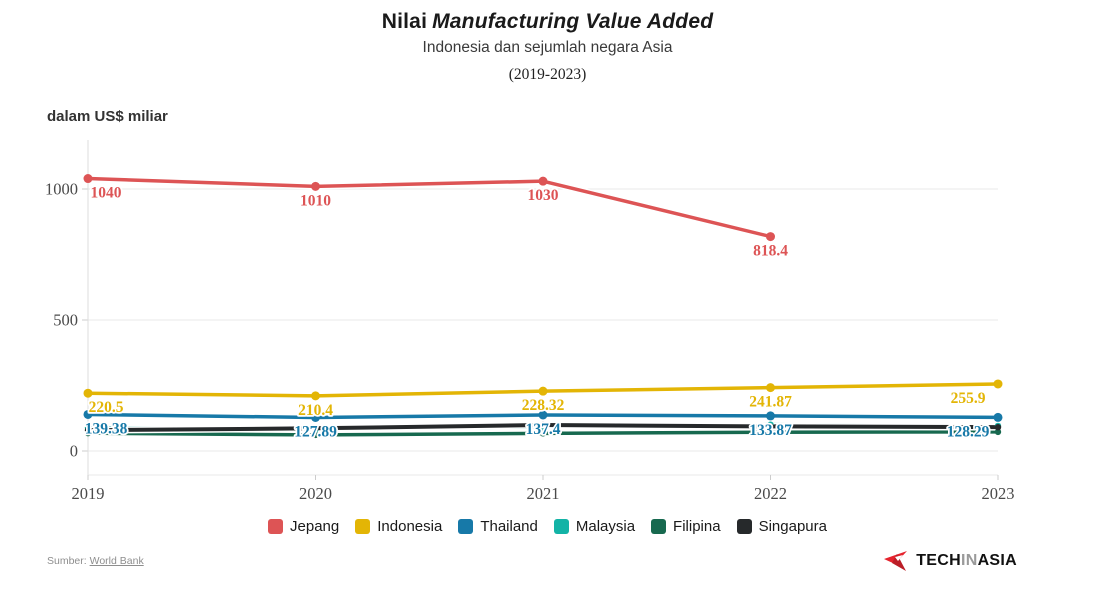 The width and height of the screenshot is (1095, 592). I want to click on logo-in: IN, so click(969, 560).